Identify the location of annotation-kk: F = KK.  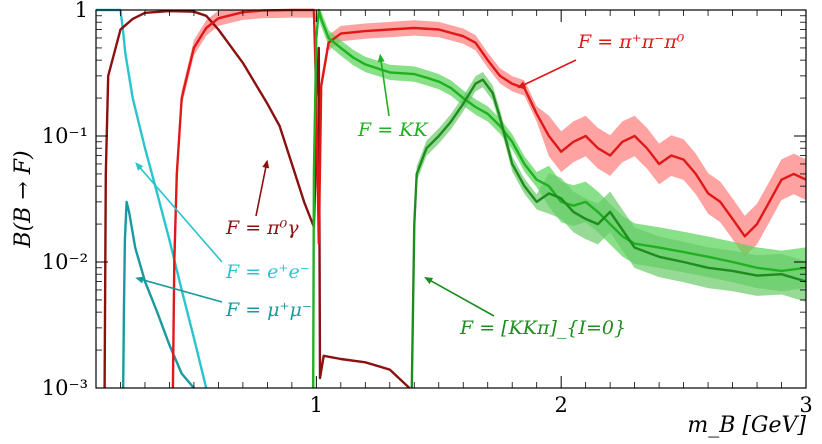
(393, 130).